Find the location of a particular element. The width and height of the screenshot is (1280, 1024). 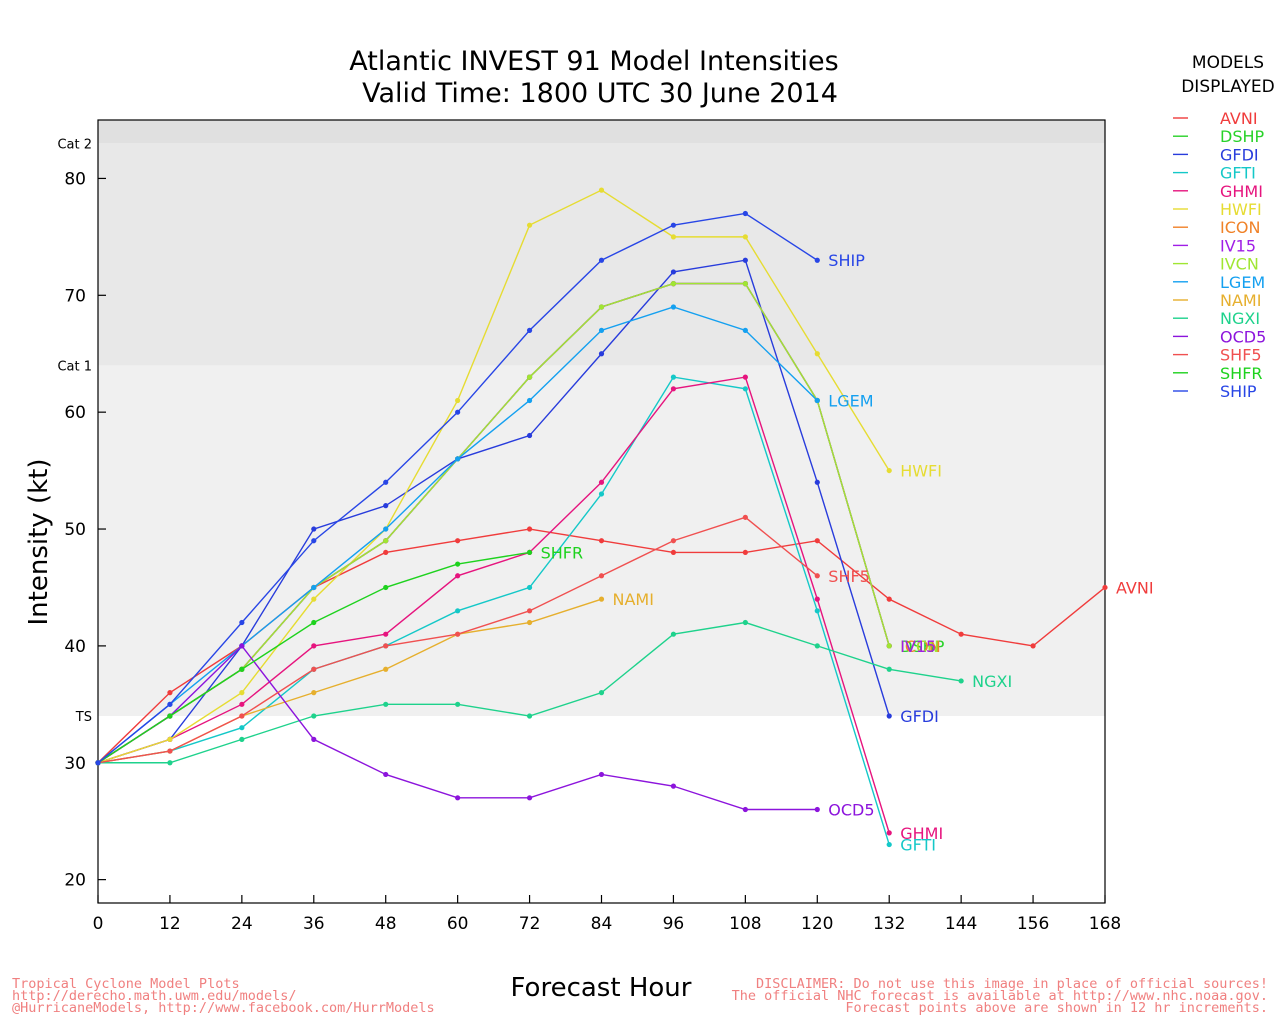

x-tick-label-120: 120 is located at coordinates (817, 924).